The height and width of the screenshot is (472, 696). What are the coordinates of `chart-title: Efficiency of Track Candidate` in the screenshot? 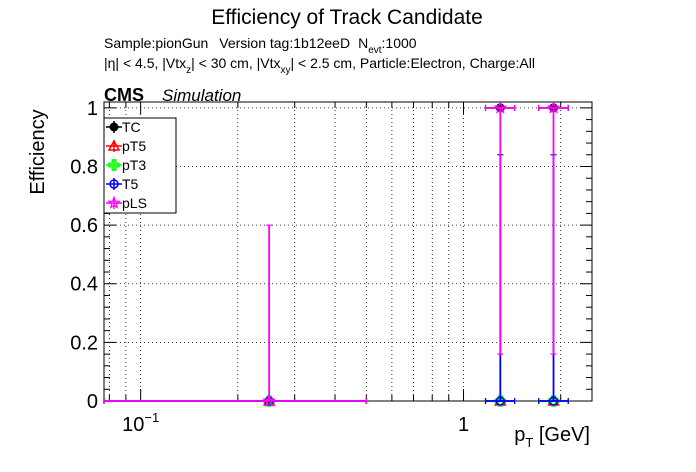 It's located at (347, 17).